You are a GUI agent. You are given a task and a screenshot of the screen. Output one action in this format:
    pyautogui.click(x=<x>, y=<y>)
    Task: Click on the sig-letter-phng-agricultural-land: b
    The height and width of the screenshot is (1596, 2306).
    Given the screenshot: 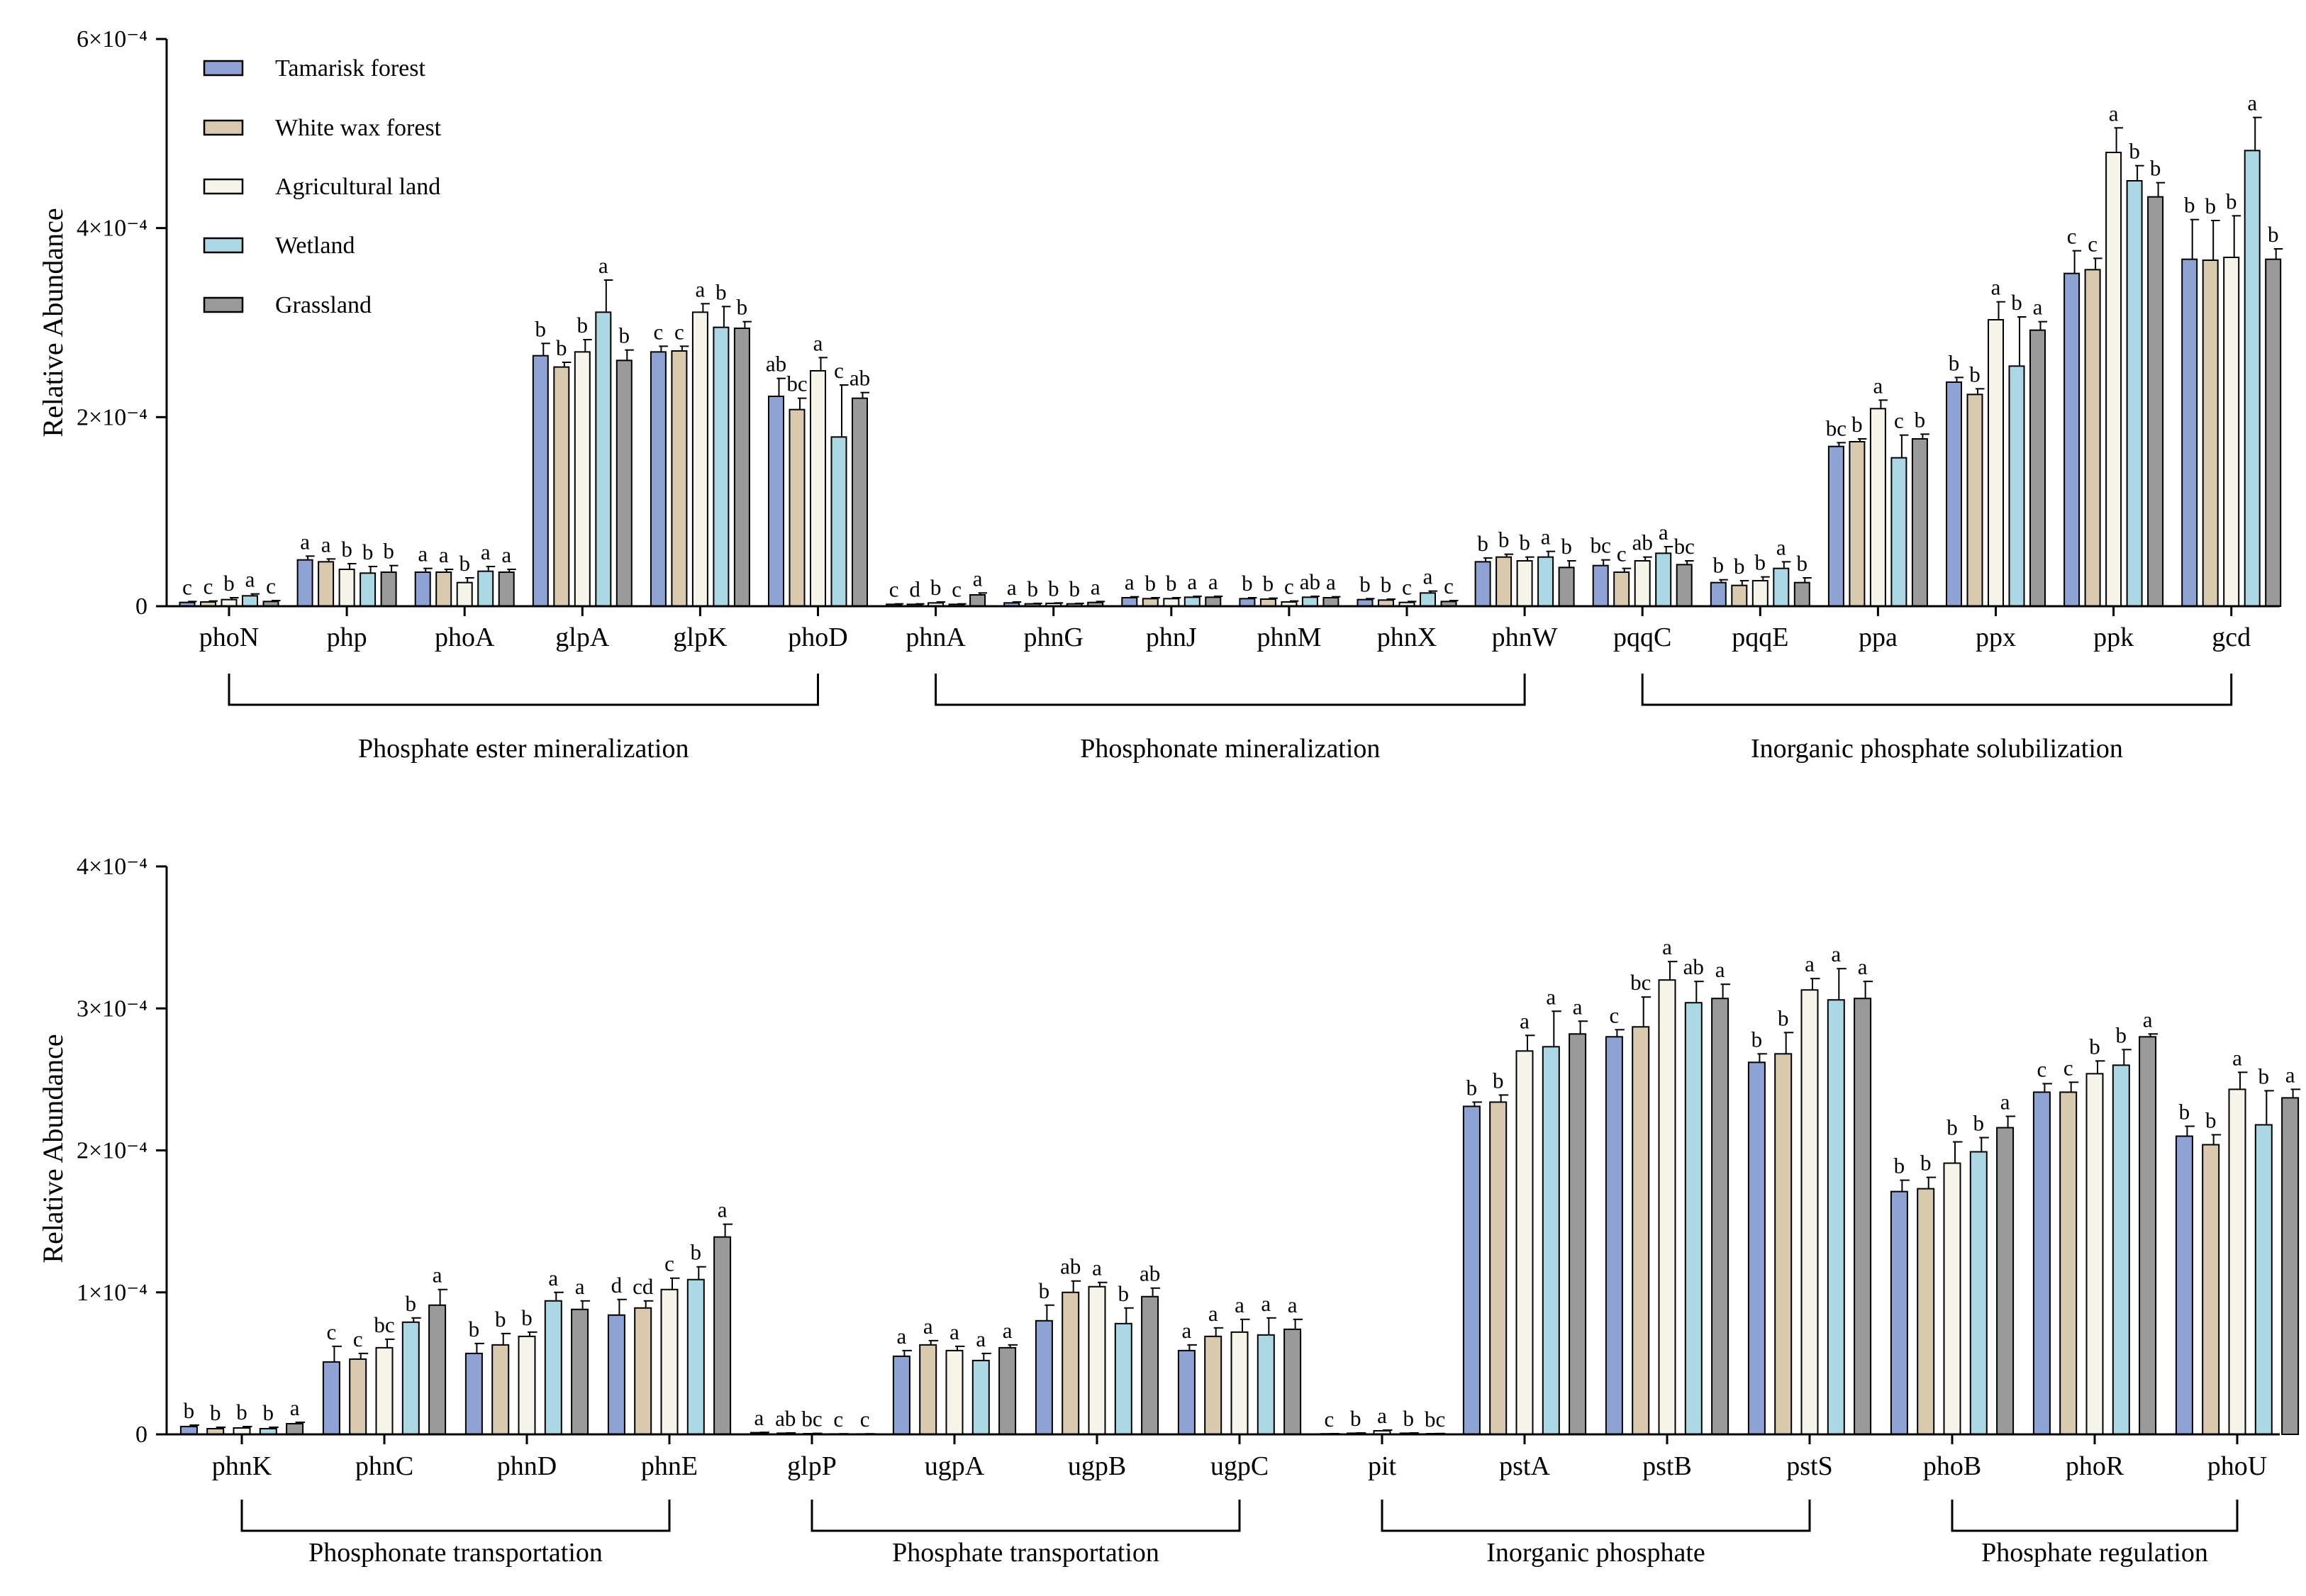 What is the action you would take?
    pyautogui.click(x=1053, y=588)
    